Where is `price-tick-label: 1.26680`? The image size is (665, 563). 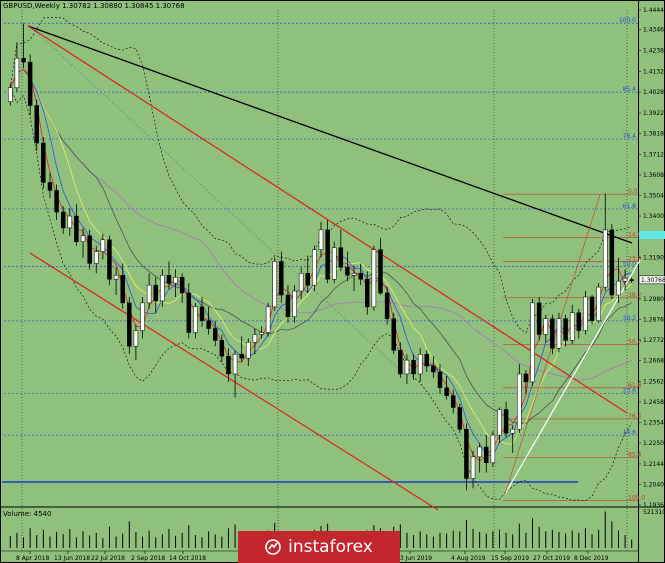
price-tick-label: 1.26680 is located at coordinates (654, 361).